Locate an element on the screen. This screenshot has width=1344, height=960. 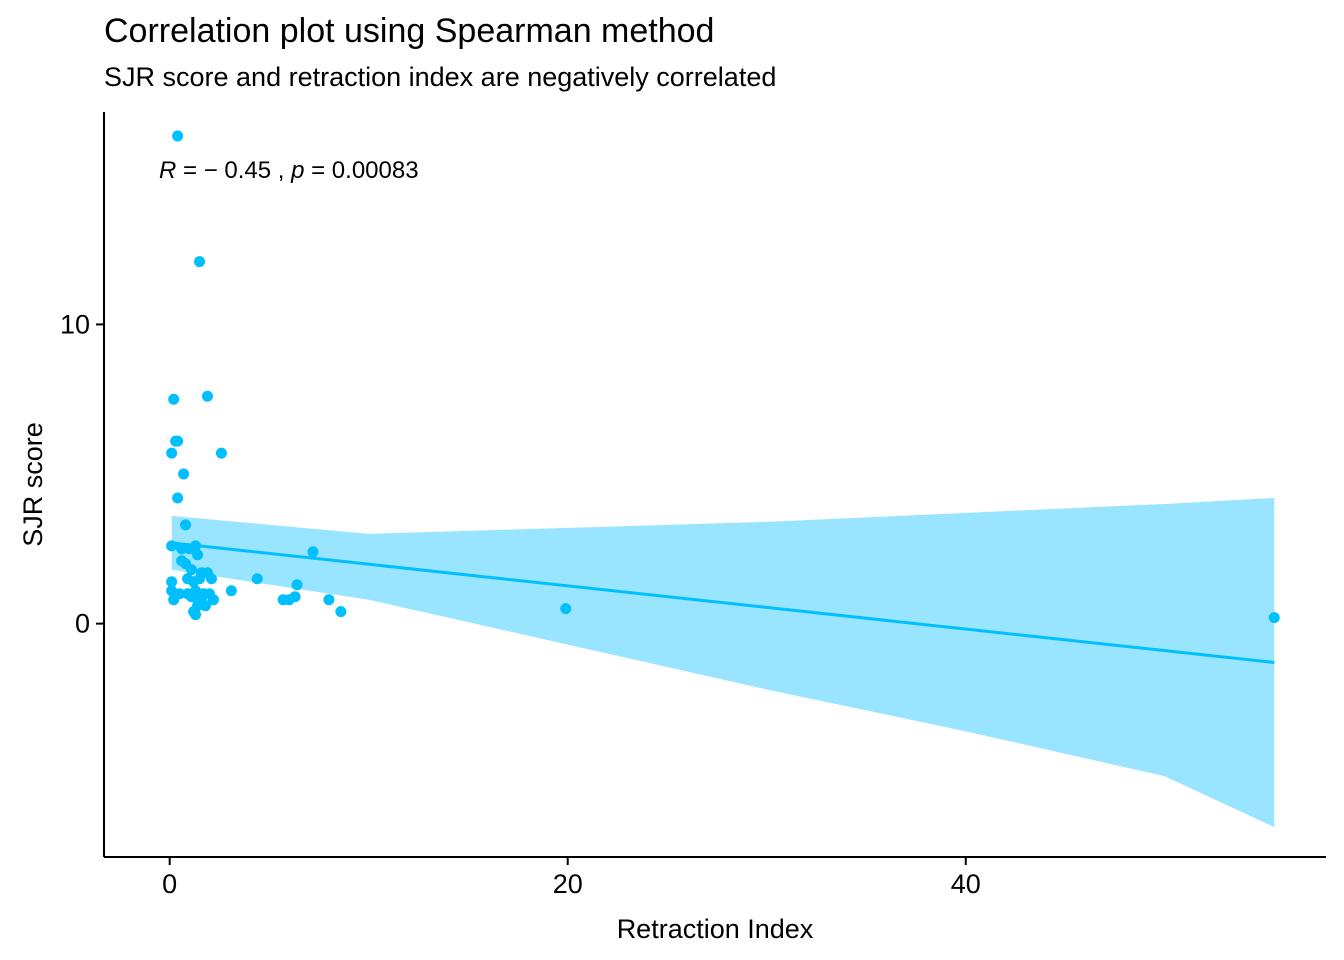
y-tick-label: 0 is located at coordinates (82, 624).